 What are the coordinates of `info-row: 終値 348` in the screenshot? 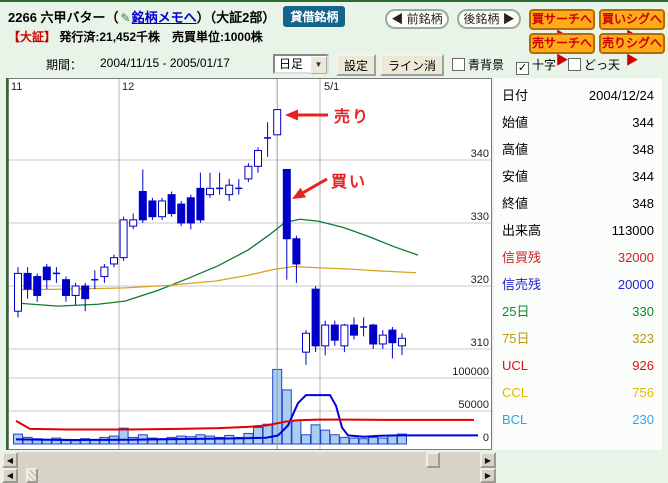 It's located at (578, 203).